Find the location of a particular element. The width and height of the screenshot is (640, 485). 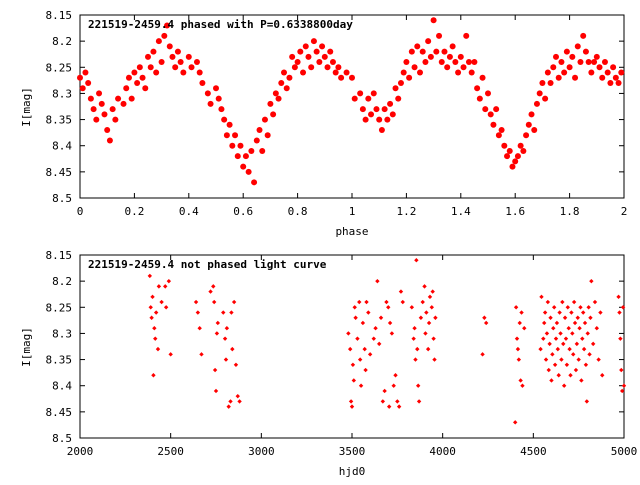

unphased-y-tick-label: 8.5 is located at coordinates (62, 438).